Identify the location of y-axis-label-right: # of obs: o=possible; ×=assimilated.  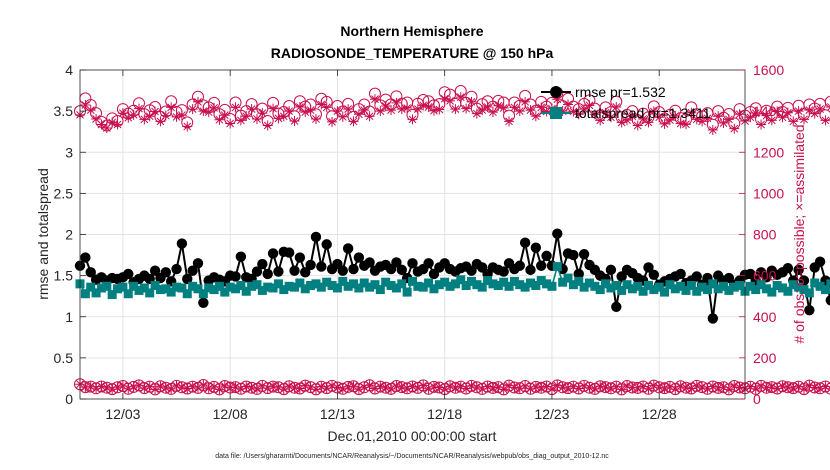
(799, 233).